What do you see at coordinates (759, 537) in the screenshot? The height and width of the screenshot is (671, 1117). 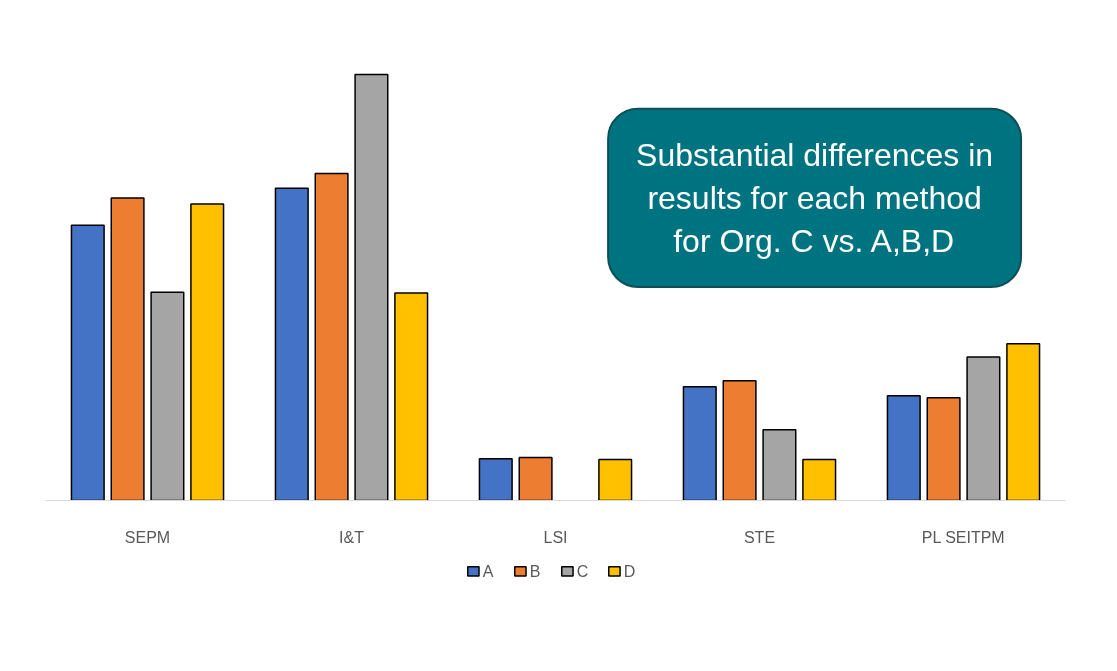 I see `x-tick-label: STE` at bounding box center [759, 537].